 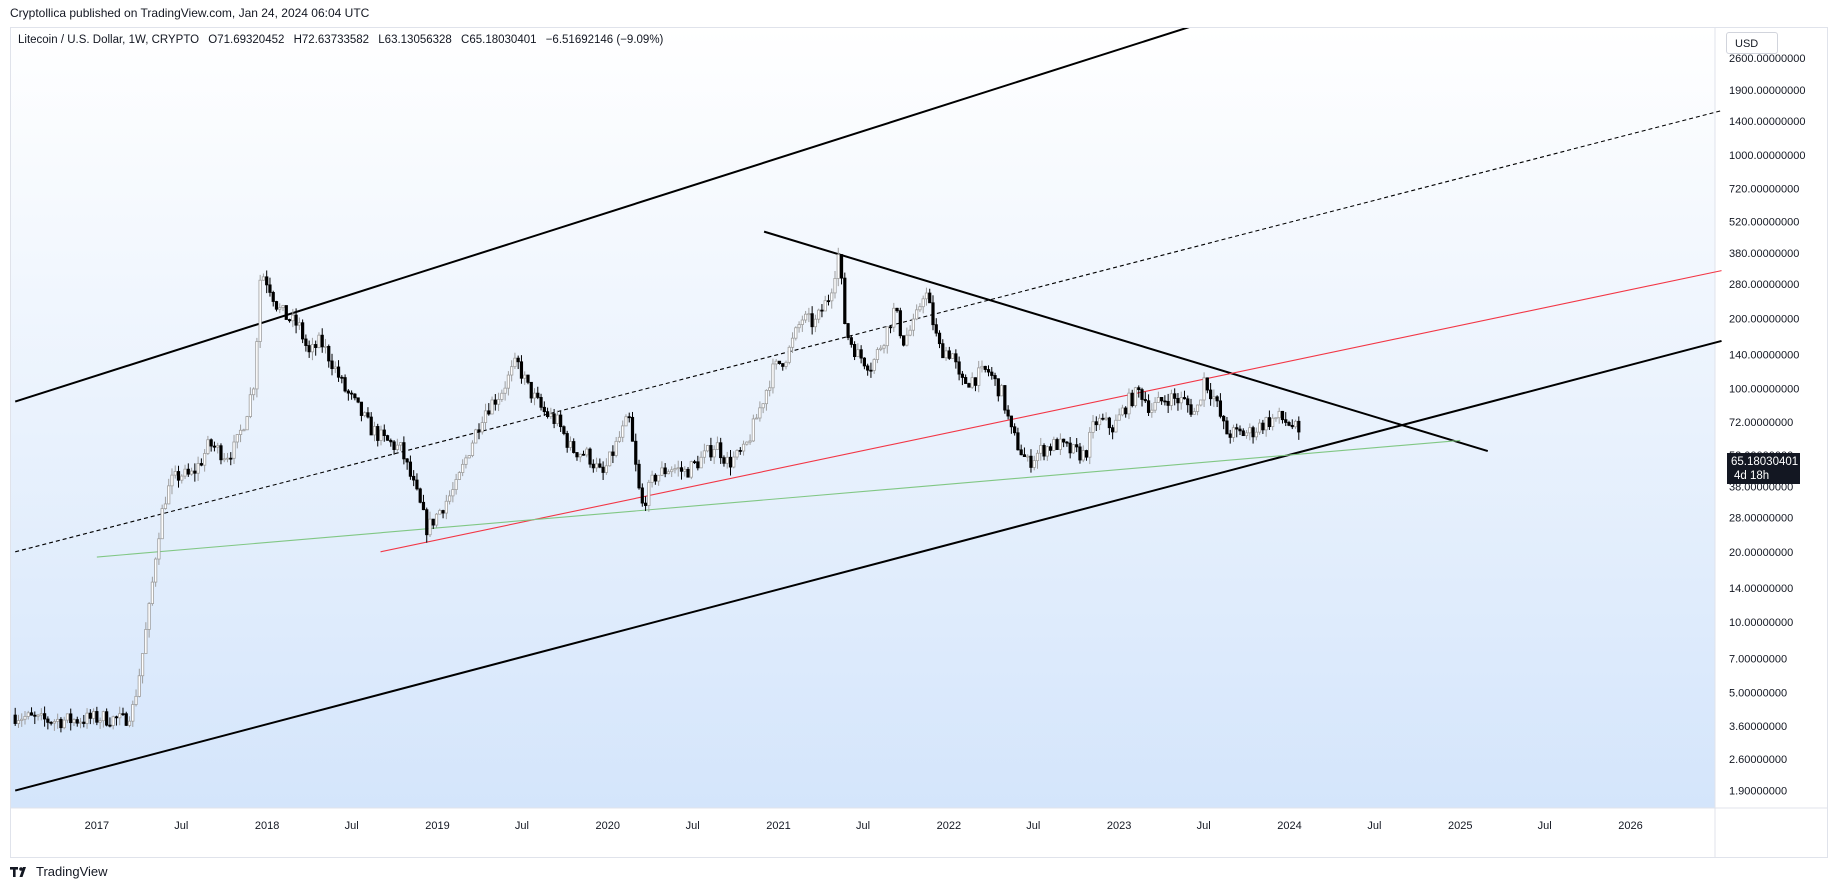 What do you see at coordinates (246, 40) in the screenshot?
I see `ohlc-open: O71.69320452` at bounding box center [246, 40].